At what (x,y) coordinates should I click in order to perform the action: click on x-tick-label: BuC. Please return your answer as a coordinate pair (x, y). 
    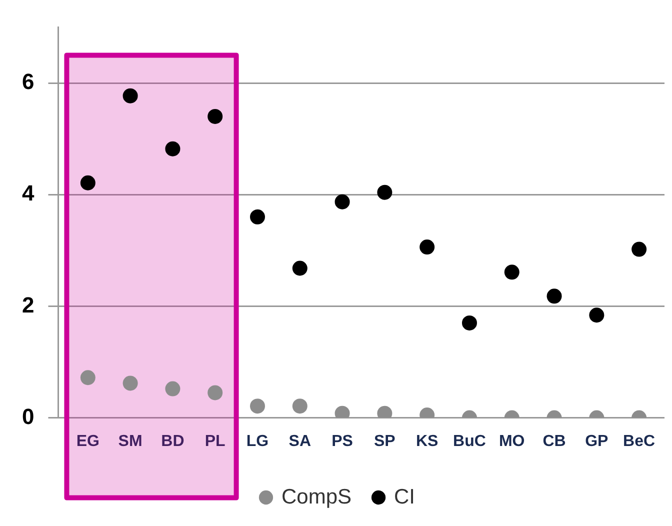
    Looking at the image, I should click on (469, 441).